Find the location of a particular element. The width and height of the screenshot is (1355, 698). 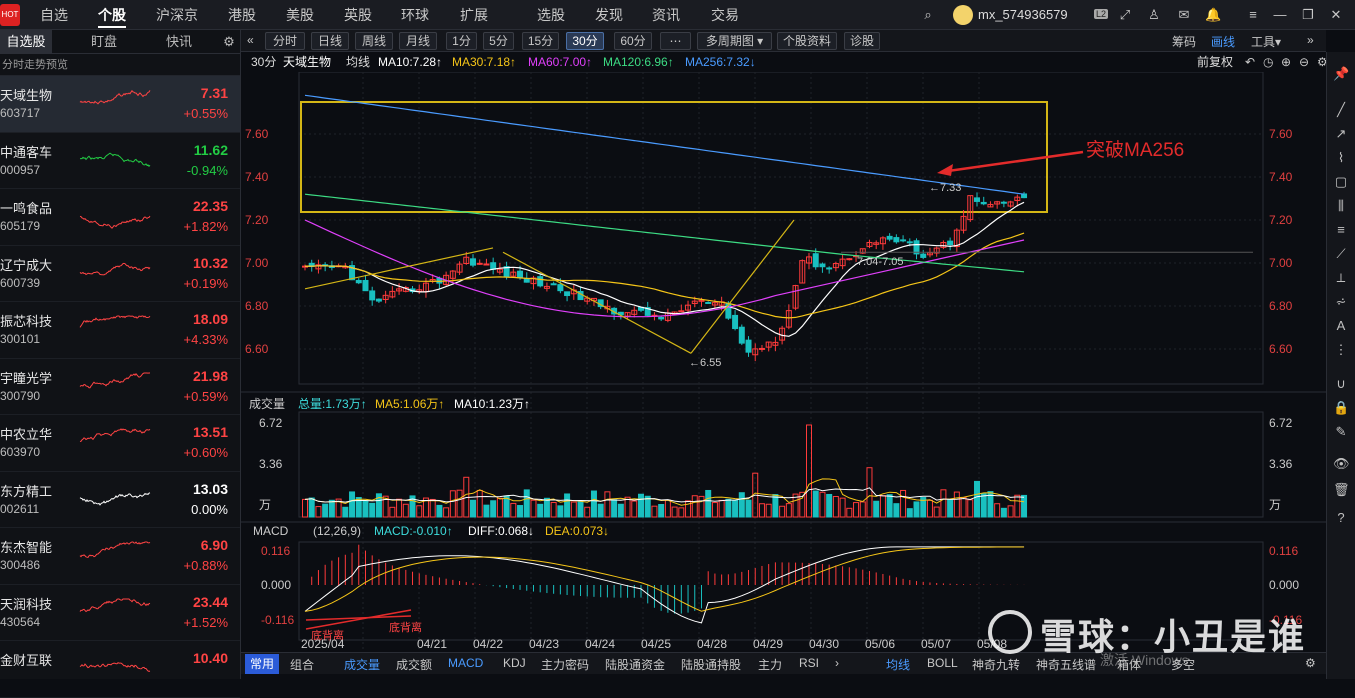

list-item: 宇瞳光学 300790 21.98 +0.59% is located at coordinates (120, 387).